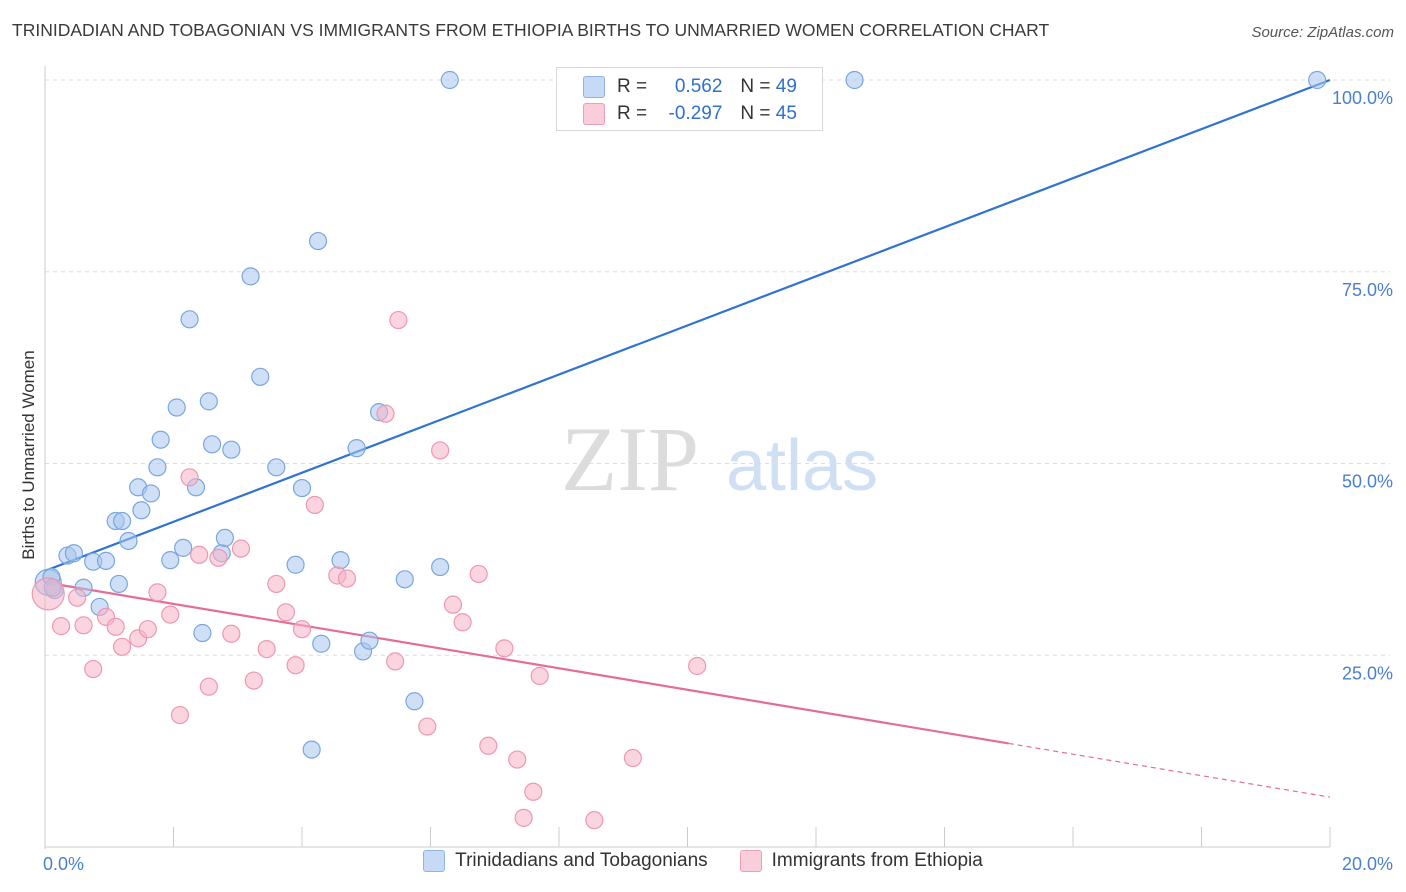 This screenshot has width=1406, height=892. I want to click on legend-item-trinidadians: Trinidadians and Tobagonians, so click(565, 861).